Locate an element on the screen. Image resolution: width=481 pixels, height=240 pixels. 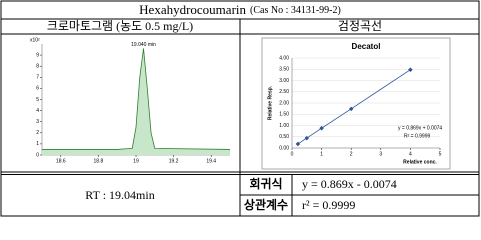
x-tick-label: 19.4 is located at coordinates (211, 161).